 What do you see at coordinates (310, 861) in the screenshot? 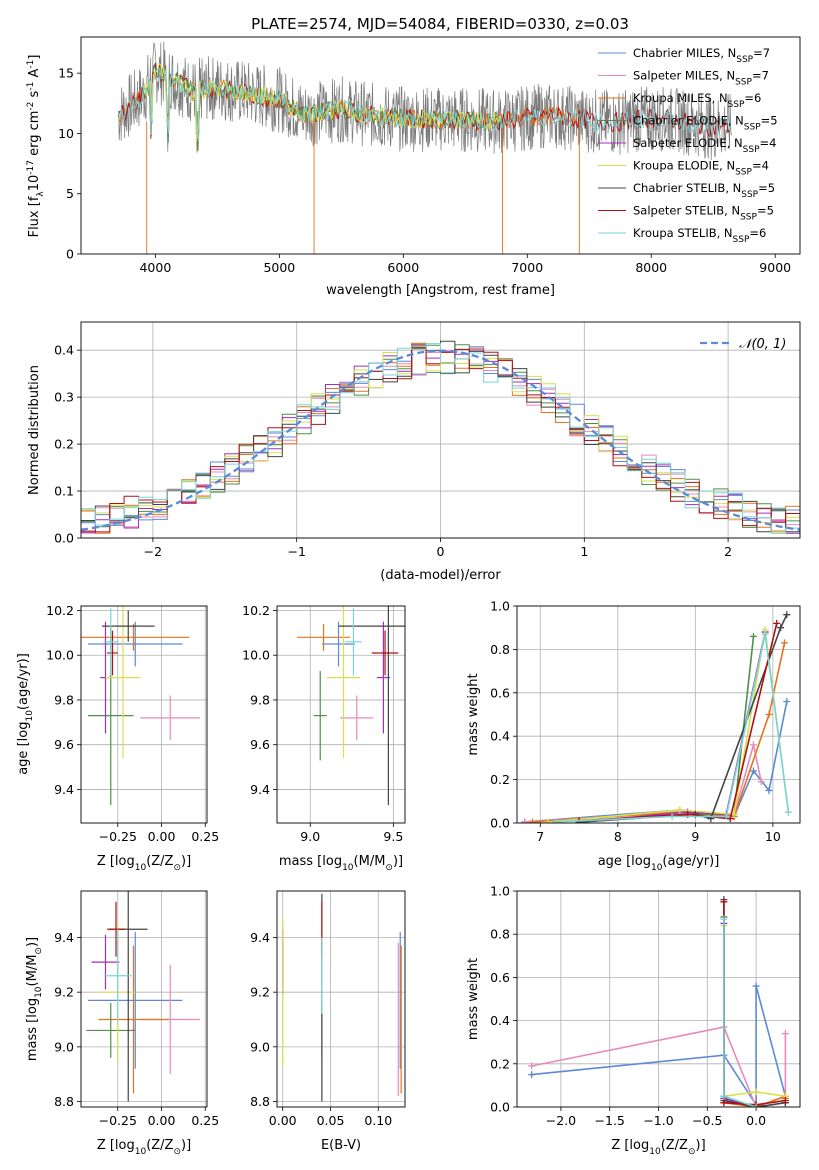
I see `x-axis-label-part: mass [log` at bounding box center [310, 861].